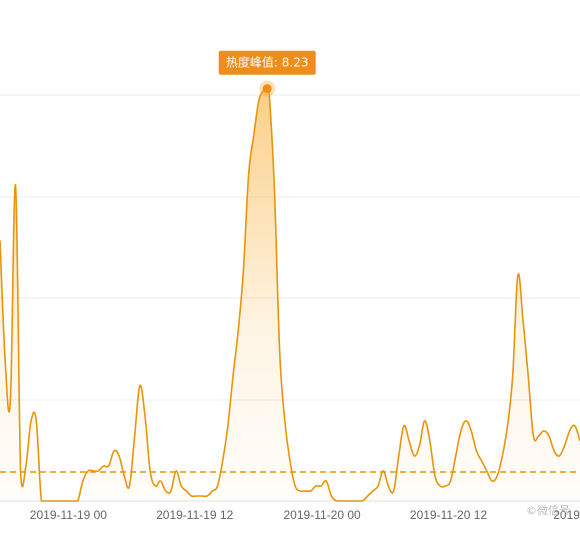  What do you see at coordinates (267, 73) in the screenshot?
I see `peak-annotation: 热度峰值: 8.23` at bounding box center [267, 73].